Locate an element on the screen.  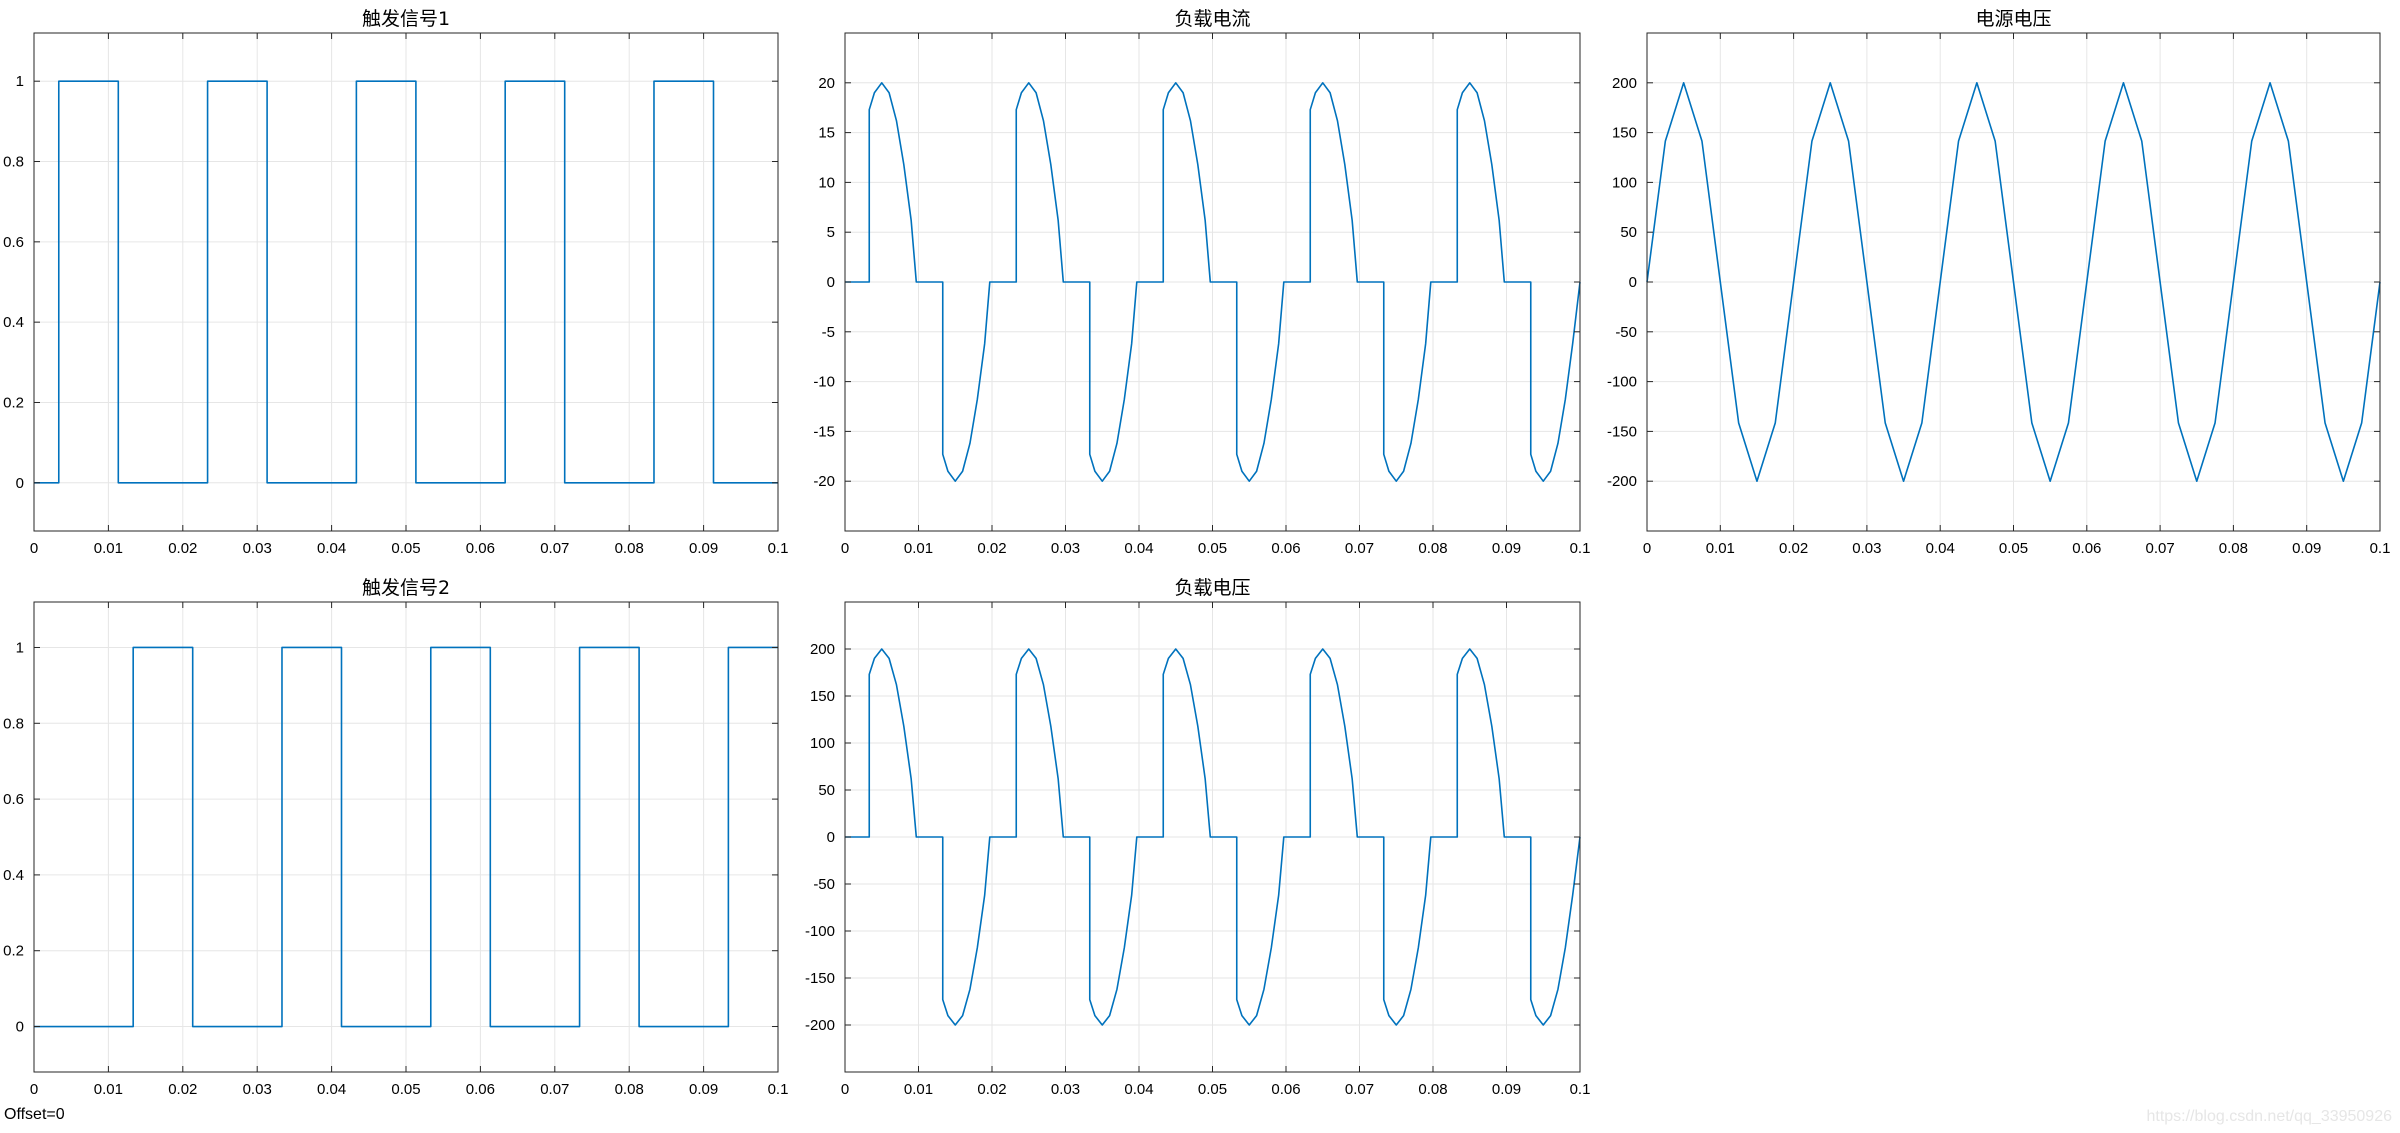
load-current-ytick-label-5: 5 is located at coordinates (831, 232).